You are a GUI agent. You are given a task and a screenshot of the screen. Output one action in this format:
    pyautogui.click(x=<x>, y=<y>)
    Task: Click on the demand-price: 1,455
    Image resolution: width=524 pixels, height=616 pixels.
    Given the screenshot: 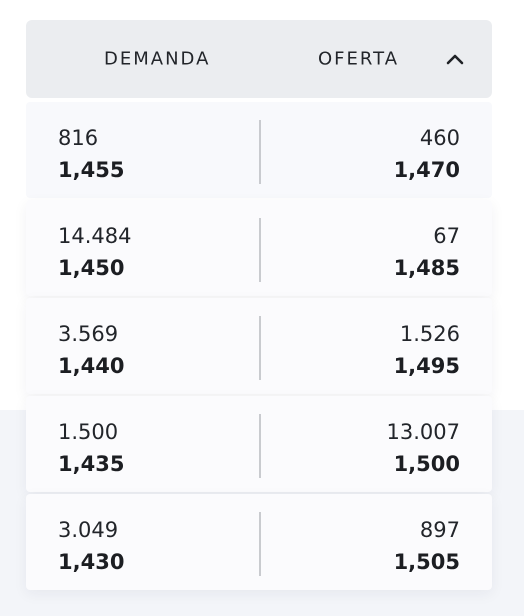 What is the action you would take?
    pyautogui.click(x=91, y=170)
    